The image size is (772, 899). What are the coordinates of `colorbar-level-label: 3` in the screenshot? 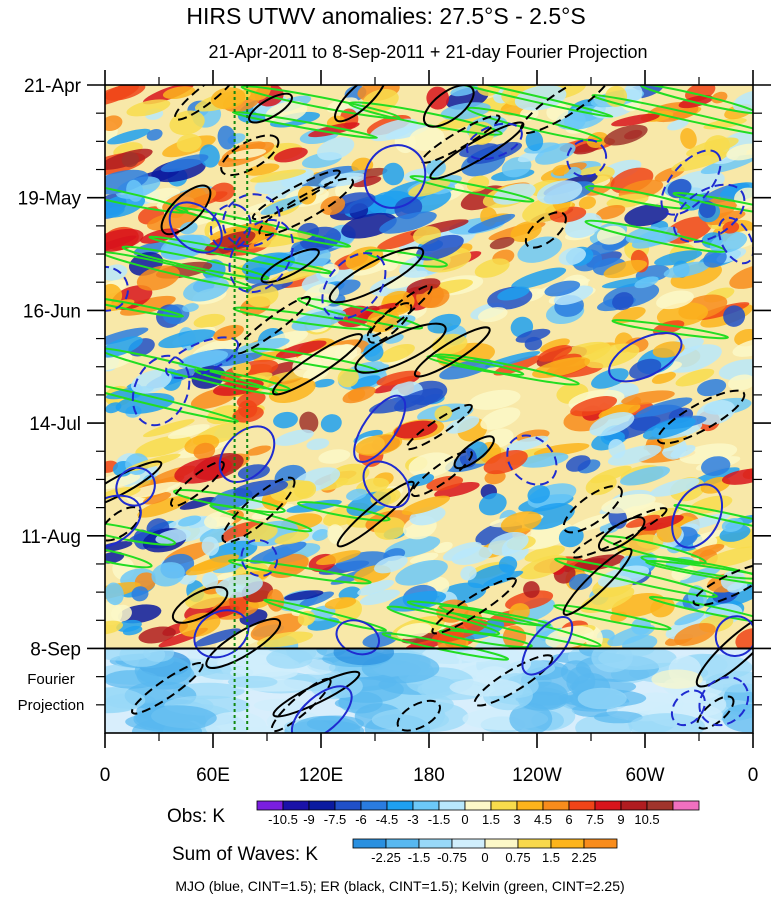 It's located at (516, 819).